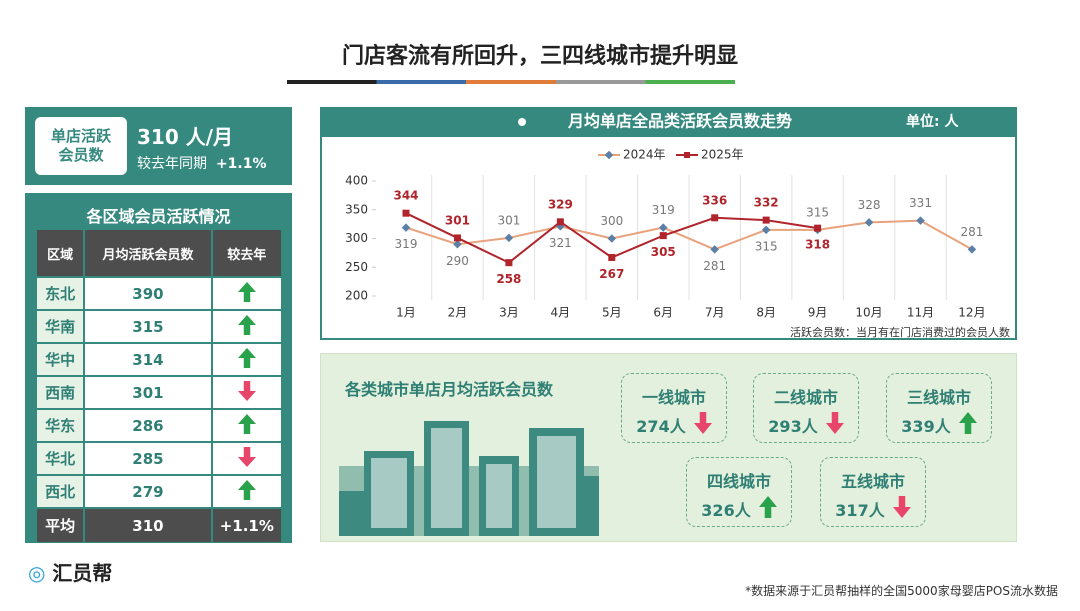 Image resolution: width=1080 pixels, height=611 pixels. What do you see at coordinates (611, 274) in the screenshot?
I see `data-label: 267` at bounding box center [611, 274].